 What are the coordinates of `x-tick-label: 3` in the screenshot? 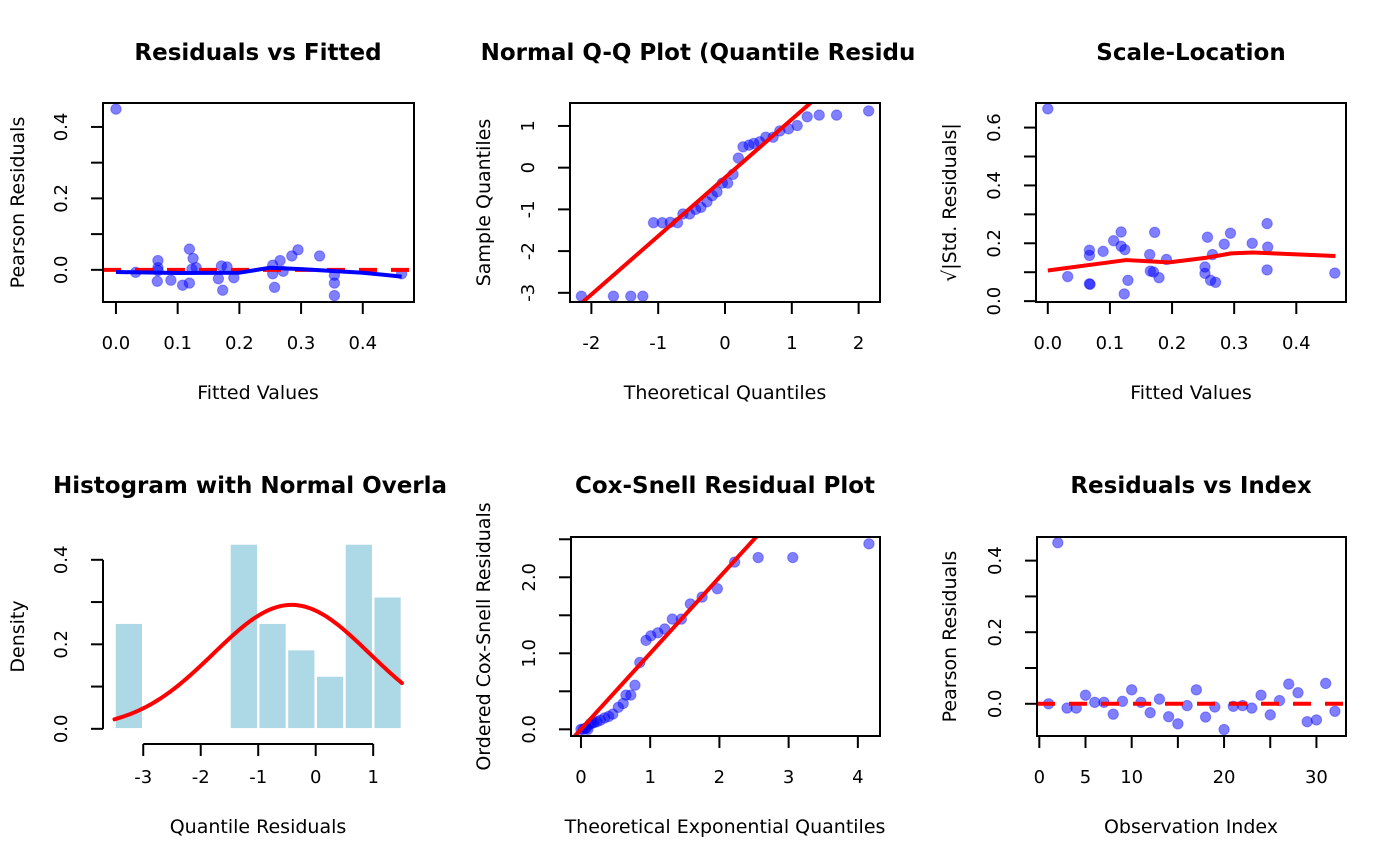 It's located at (788, 777).